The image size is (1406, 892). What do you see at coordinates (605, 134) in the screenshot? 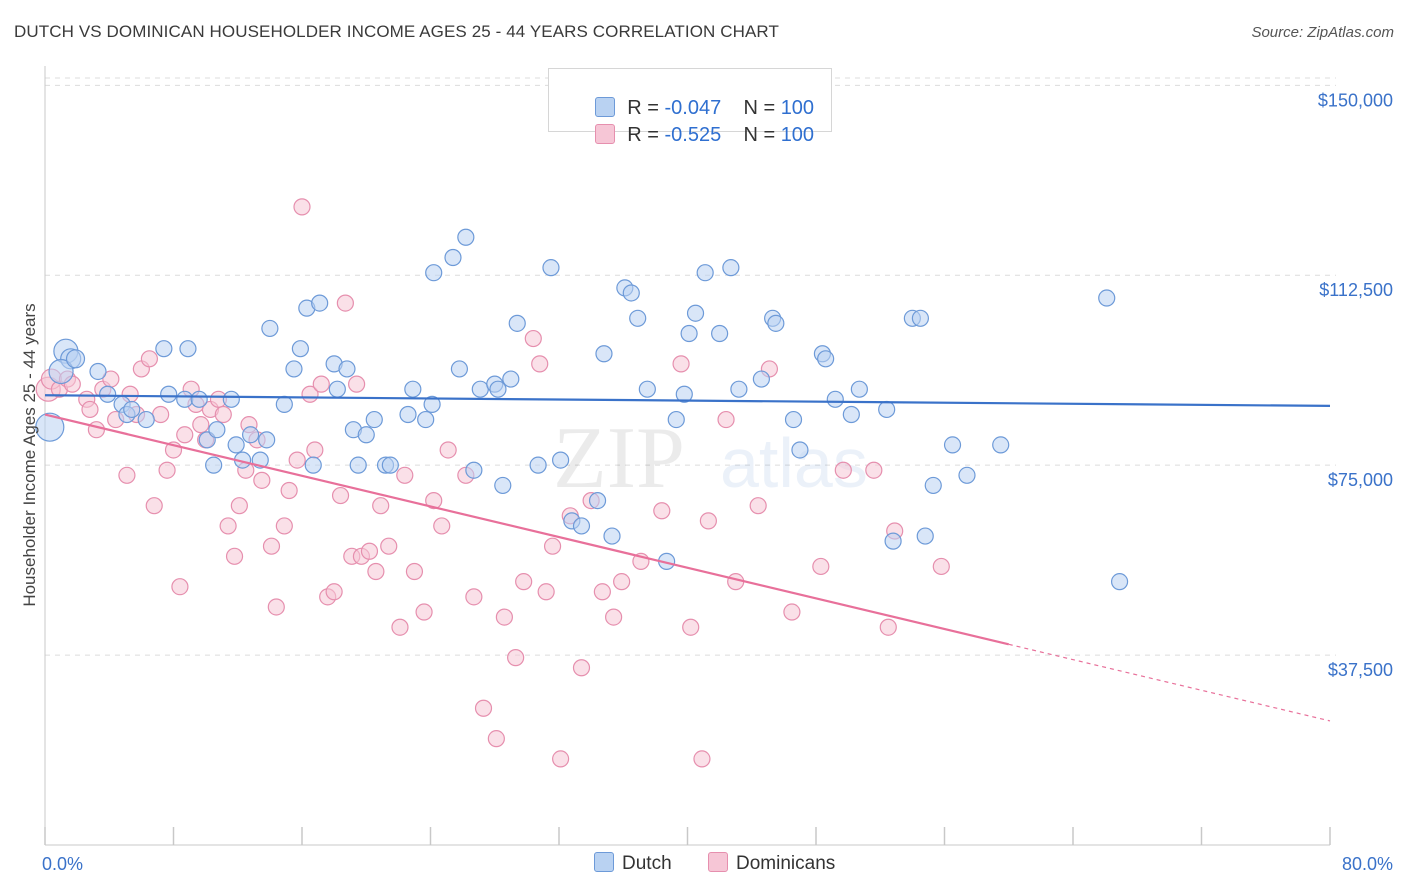
I see `legend-swatch-dominicans` at bounding box center [605, 134].